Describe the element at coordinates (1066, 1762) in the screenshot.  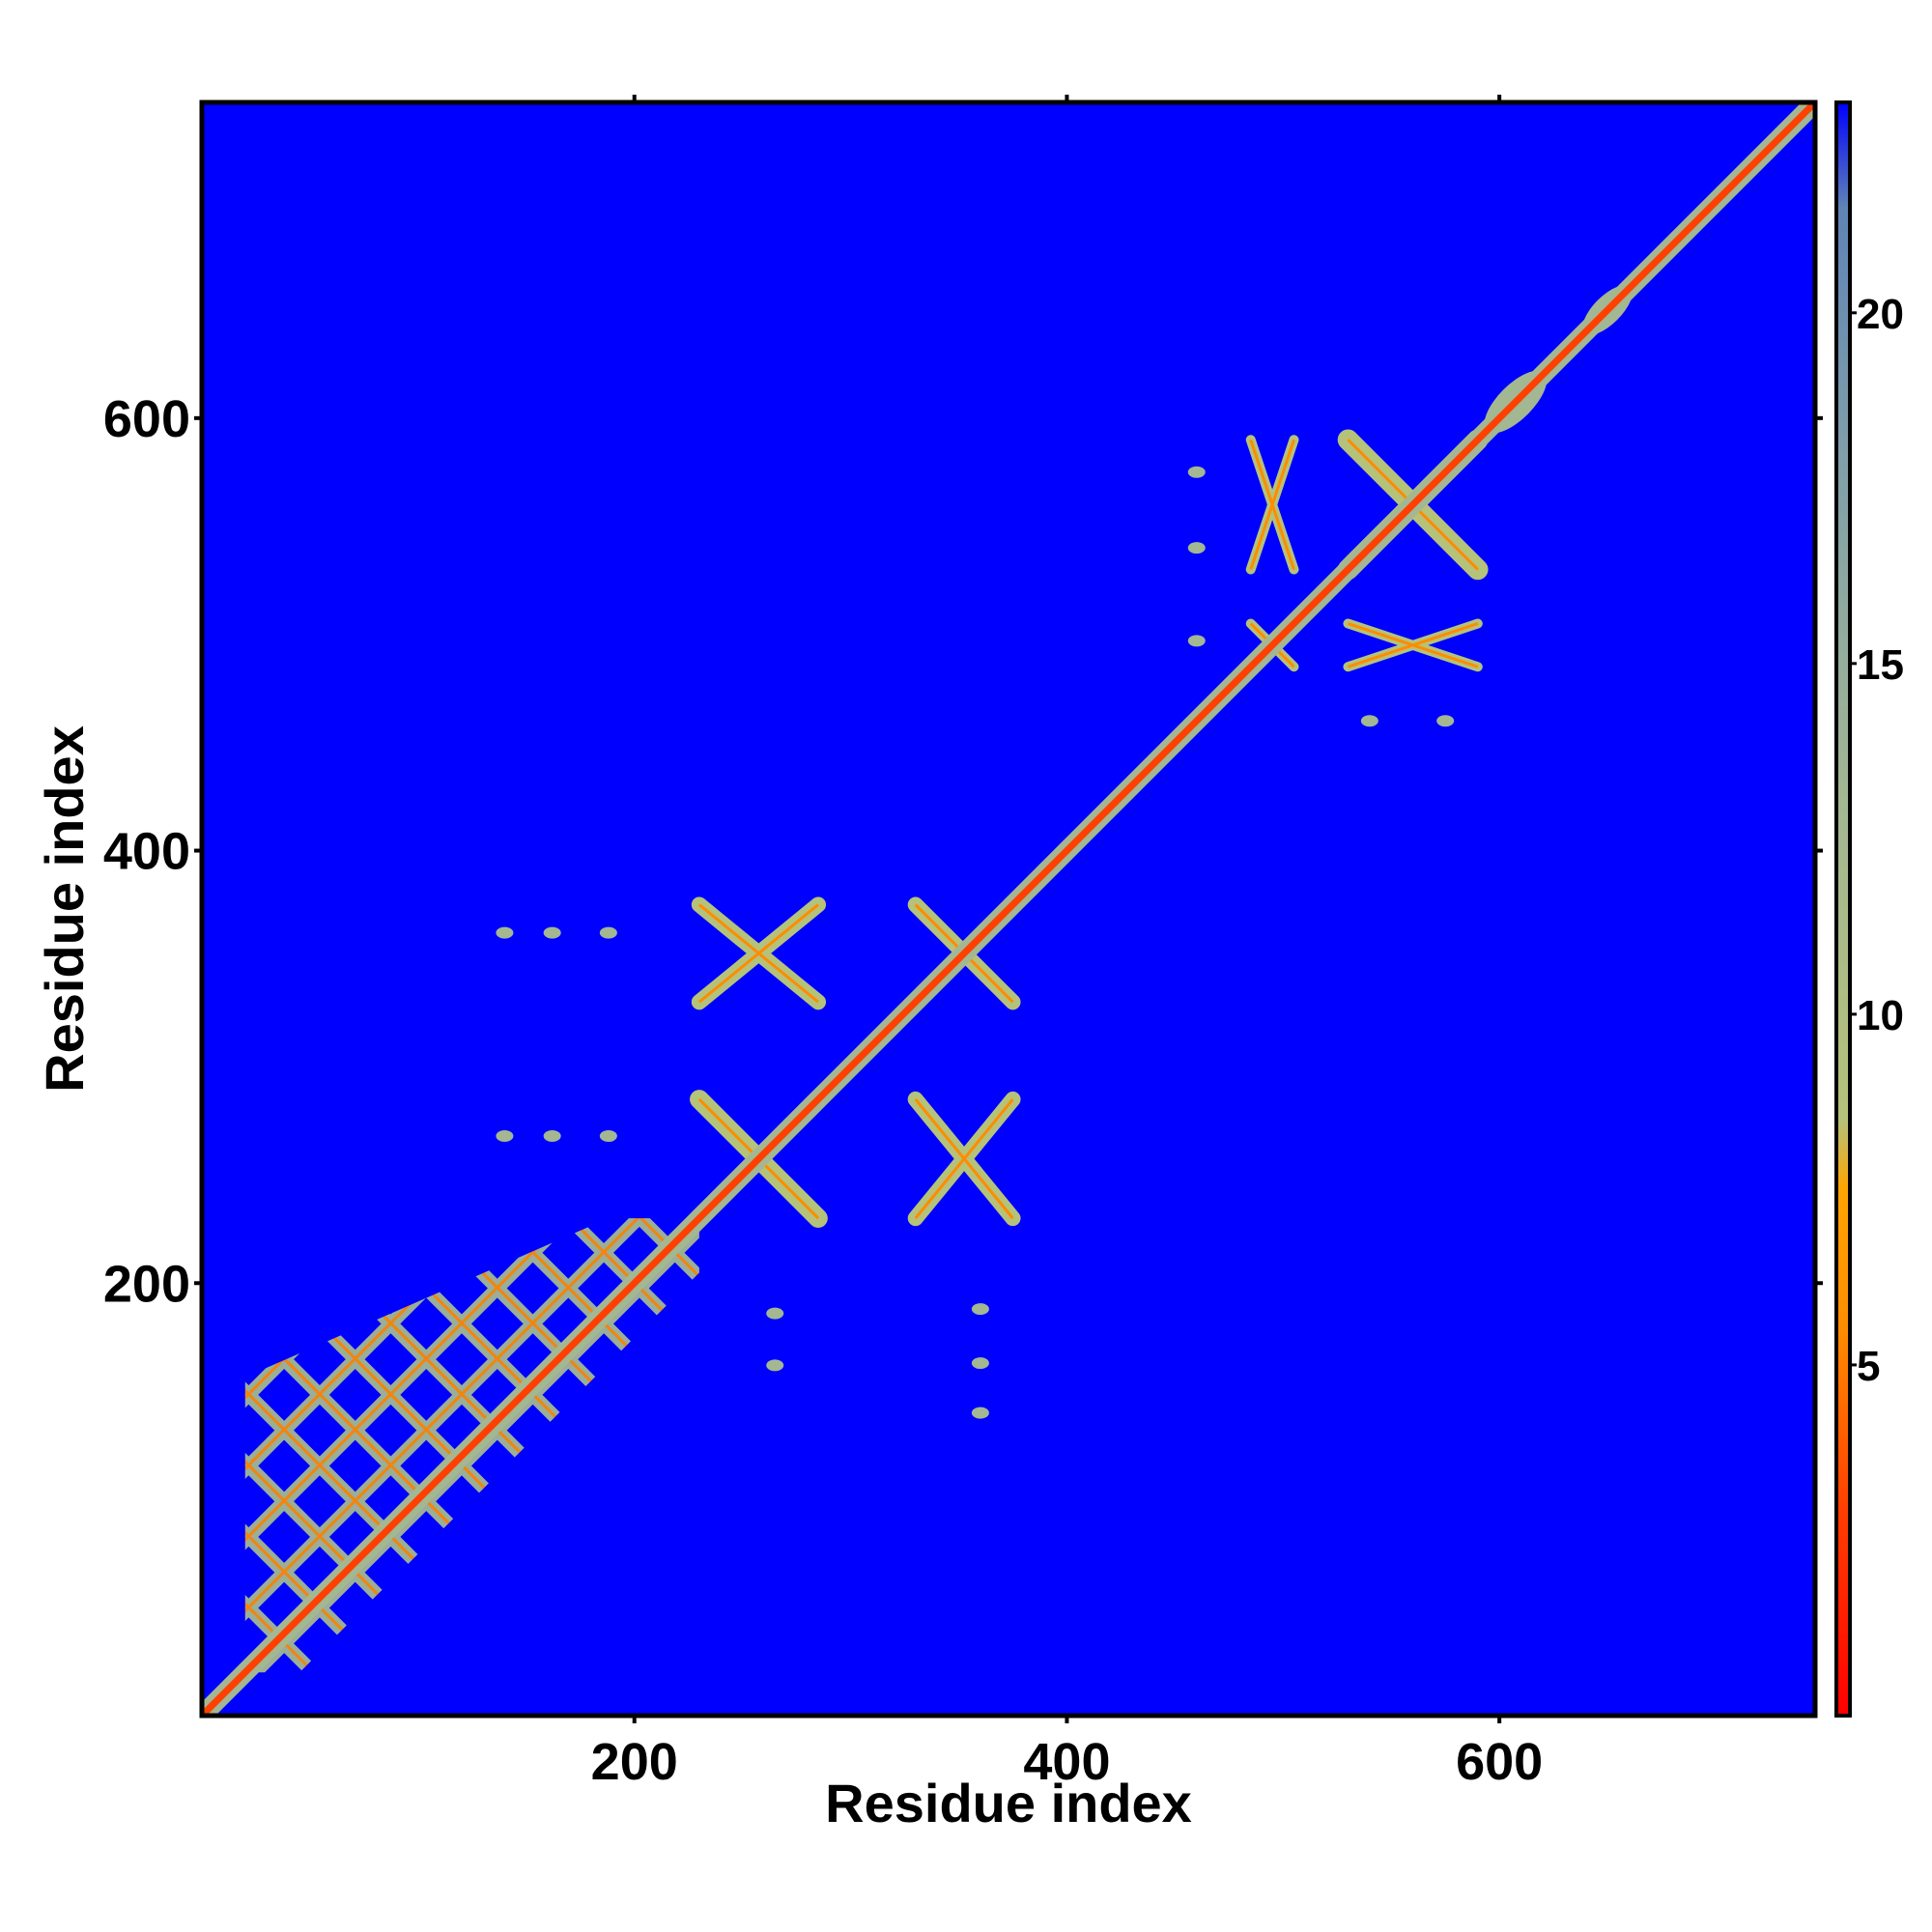
I see `x-tick-label-1: 400` at that location.